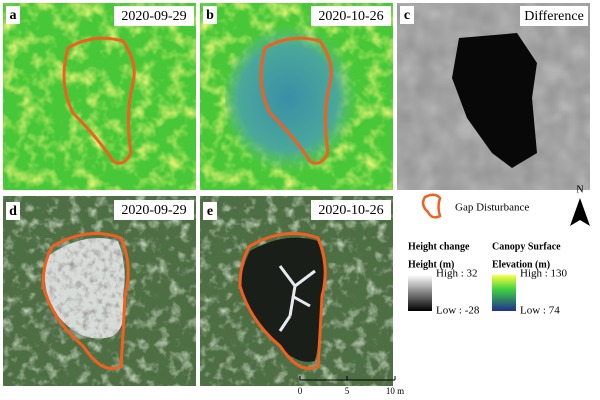  I want to click on difference-blob, so click(494, 100).